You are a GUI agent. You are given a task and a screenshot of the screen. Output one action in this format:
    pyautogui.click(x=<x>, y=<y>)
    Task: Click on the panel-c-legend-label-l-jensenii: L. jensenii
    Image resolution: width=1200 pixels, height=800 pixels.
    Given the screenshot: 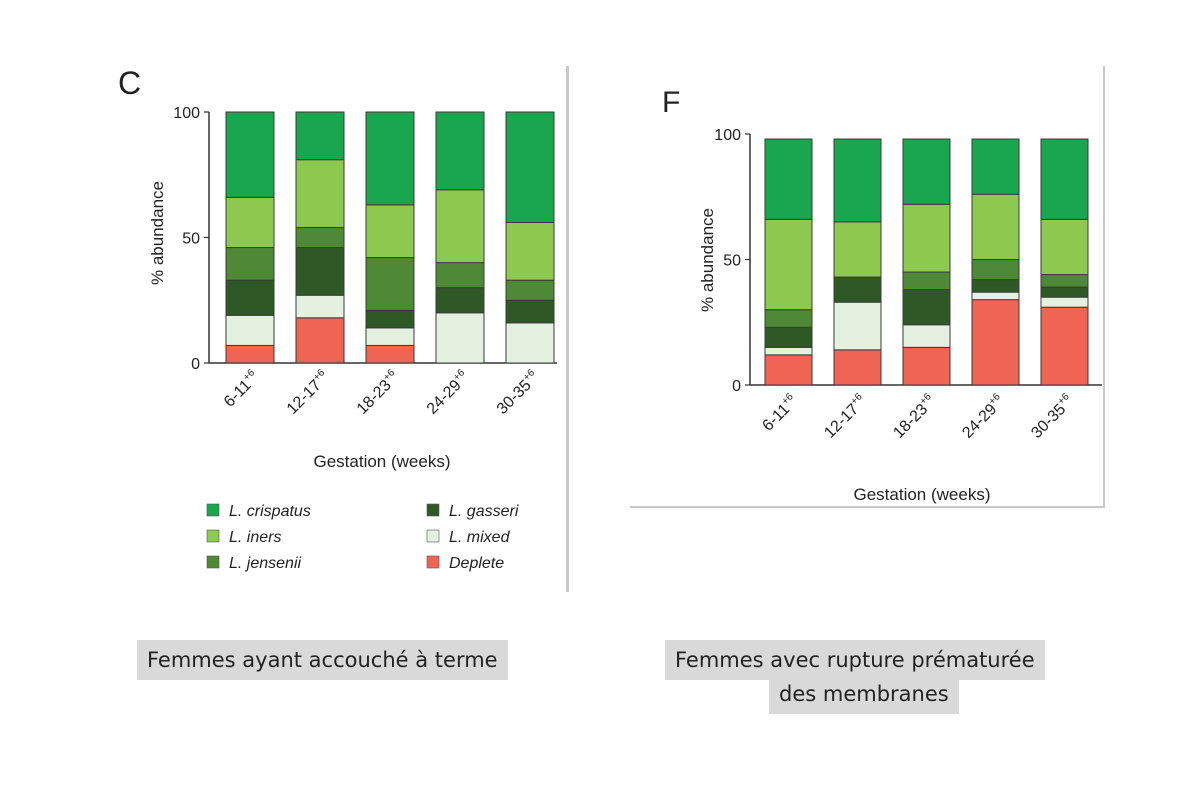 What is the action you would take?
    pyautogui.click(x=265, y=563)
    